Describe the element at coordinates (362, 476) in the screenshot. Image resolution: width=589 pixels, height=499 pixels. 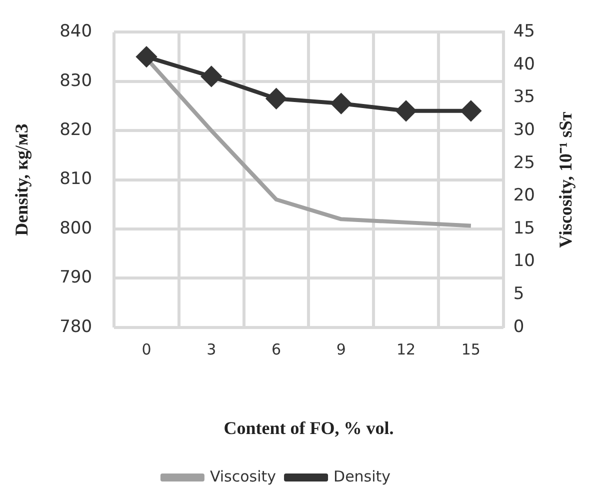
I see `legend-label: Density` at that location.